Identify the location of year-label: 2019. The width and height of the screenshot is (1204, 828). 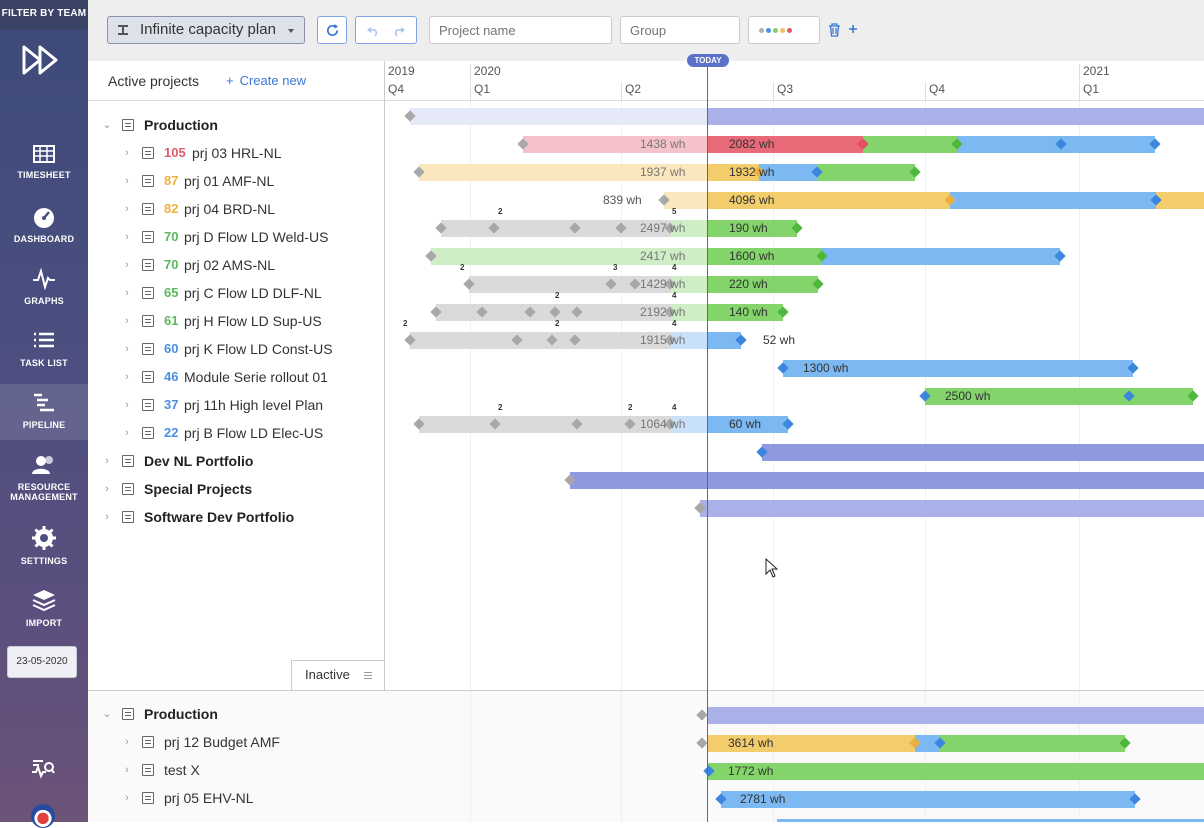
(401, 71).